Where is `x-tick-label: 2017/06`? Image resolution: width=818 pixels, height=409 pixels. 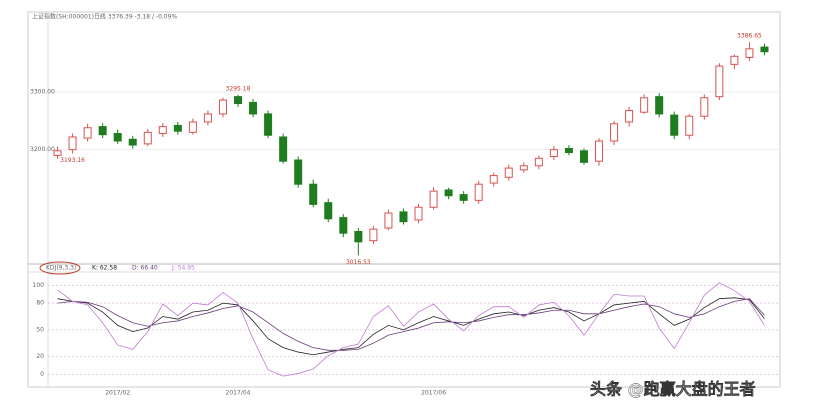
x-tick-label: 2017/06 is located at coordinates (433, 393).